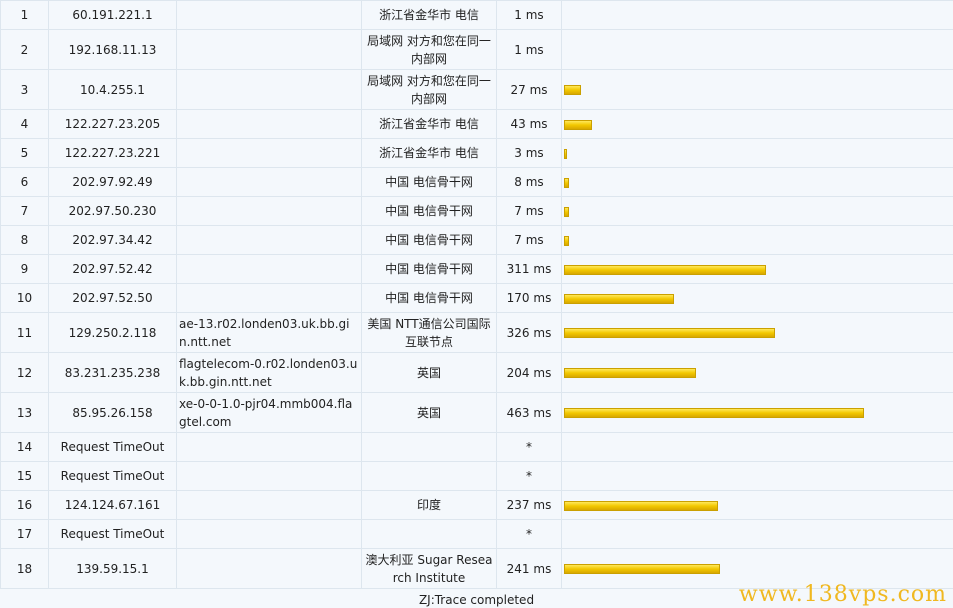  What do you see at coordinates (112, 505) in the screenshot?
I see `hop-ip: 124.124.67.161` at bounding box center [112, 505].